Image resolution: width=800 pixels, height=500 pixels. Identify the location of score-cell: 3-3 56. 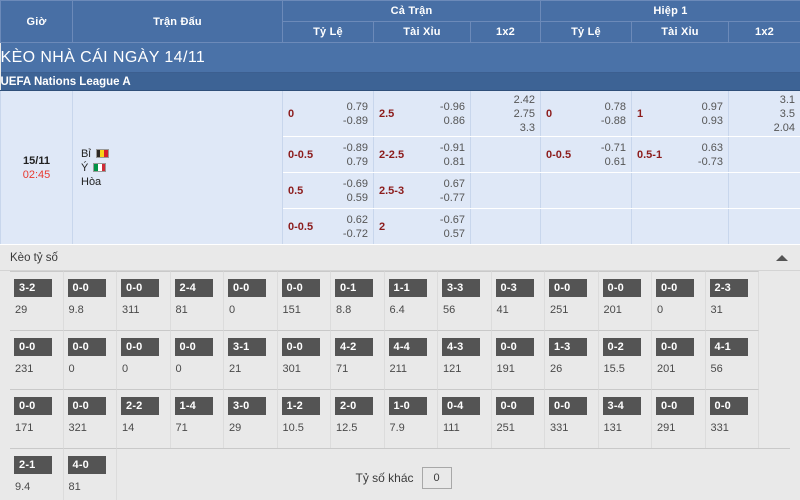
(465, 300).